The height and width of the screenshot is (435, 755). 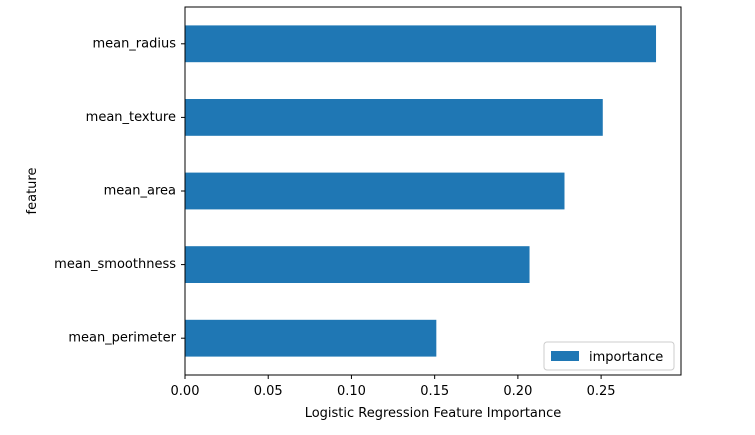 I want to click on y-tick-label: mean_texture, so click(x=131, y=117).